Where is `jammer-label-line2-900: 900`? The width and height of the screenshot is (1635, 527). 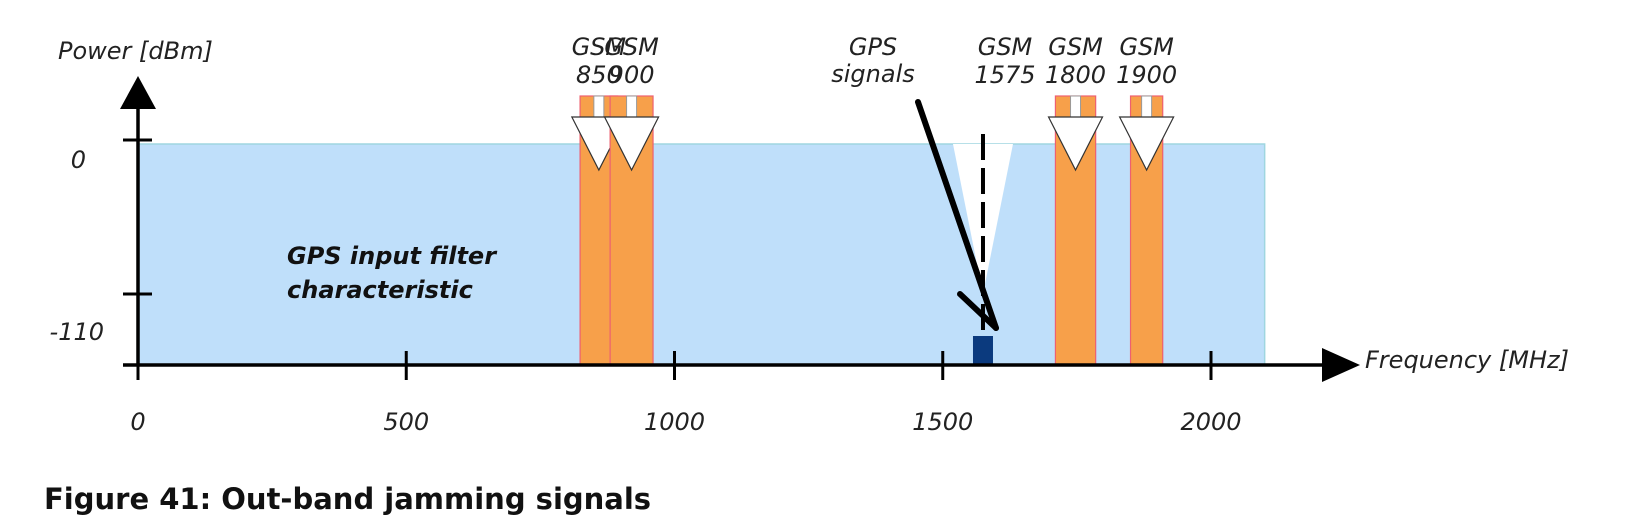
jammer-label-line2-900: 900 is located at coordinates (632, 75).